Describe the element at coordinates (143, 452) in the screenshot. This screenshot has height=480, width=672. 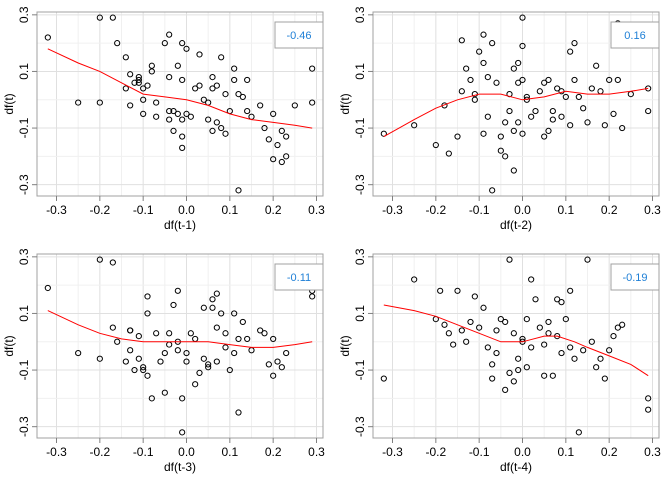
I see `x-tick-label: -0.1` at that location.